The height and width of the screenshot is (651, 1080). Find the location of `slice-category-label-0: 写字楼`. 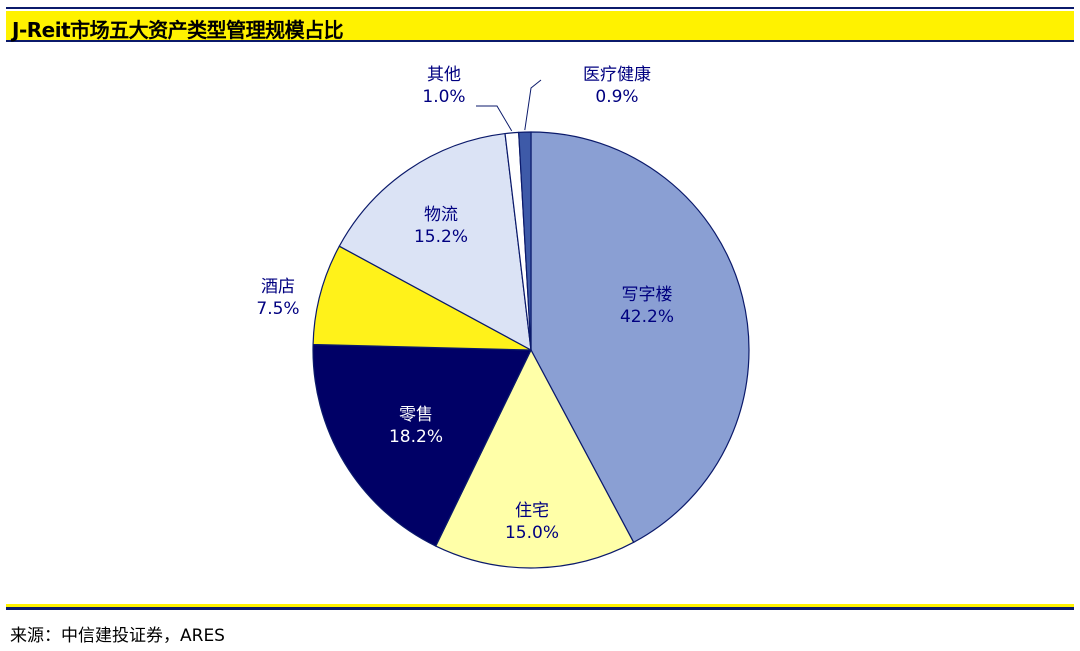

slice-category-label-0: 写字楼 is located at coordinates (647, 295).